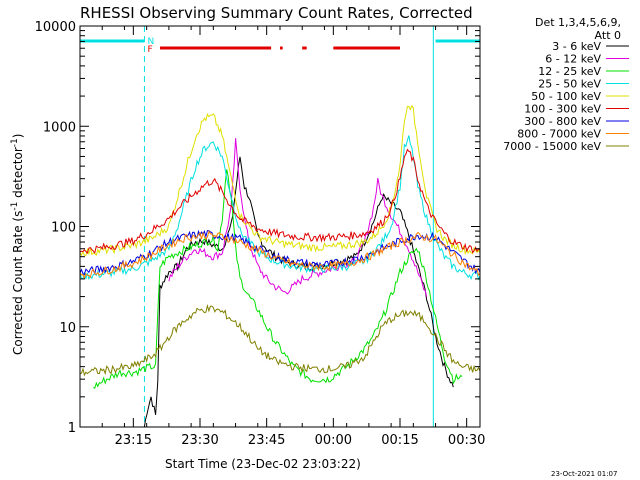 The image size is (640, 480). What do you see at coordinates (573, 59) in the screenshot?
I see `legend-label: 6 - 12 keV` at bounding box center [573, 59].